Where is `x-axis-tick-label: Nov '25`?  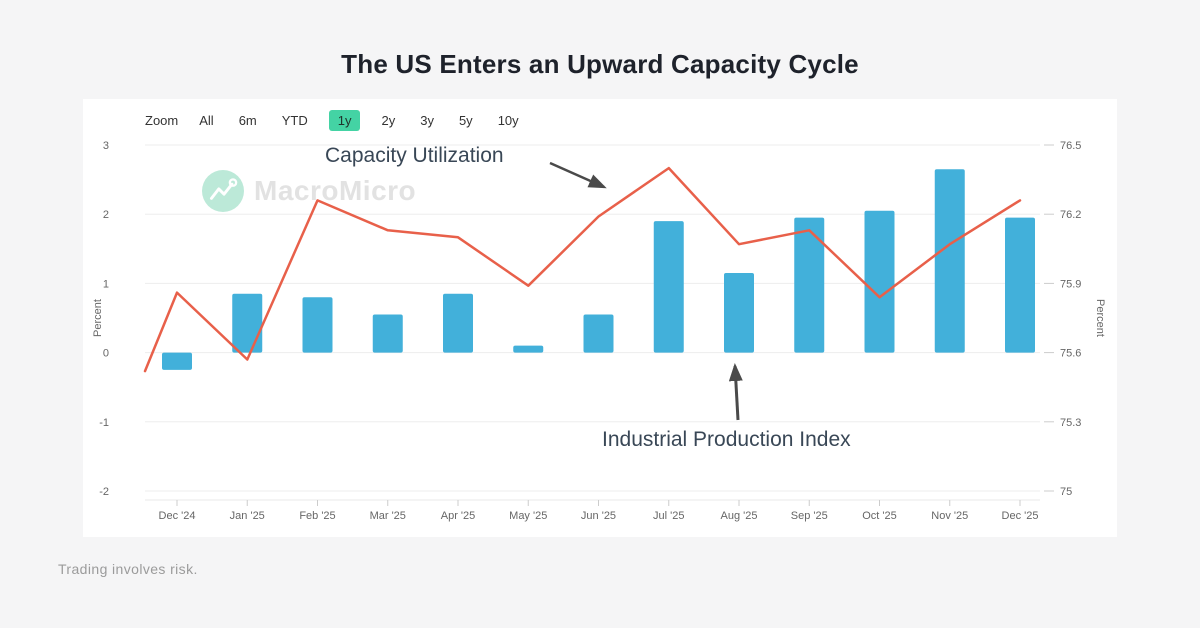 x-axis-tick-label: Nov '25 is located at coordinates (949, 516).